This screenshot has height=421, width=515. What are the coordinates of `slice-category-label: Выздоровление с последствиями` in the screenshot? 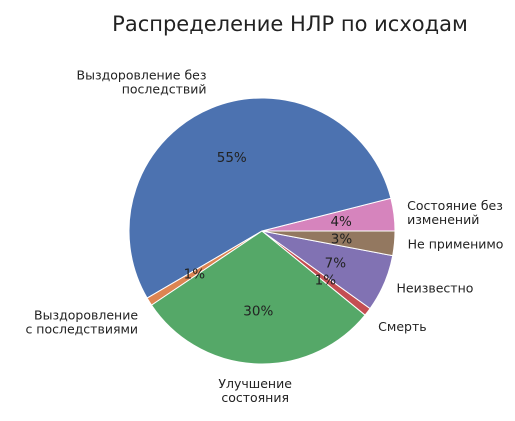 It's located at (81, 322).